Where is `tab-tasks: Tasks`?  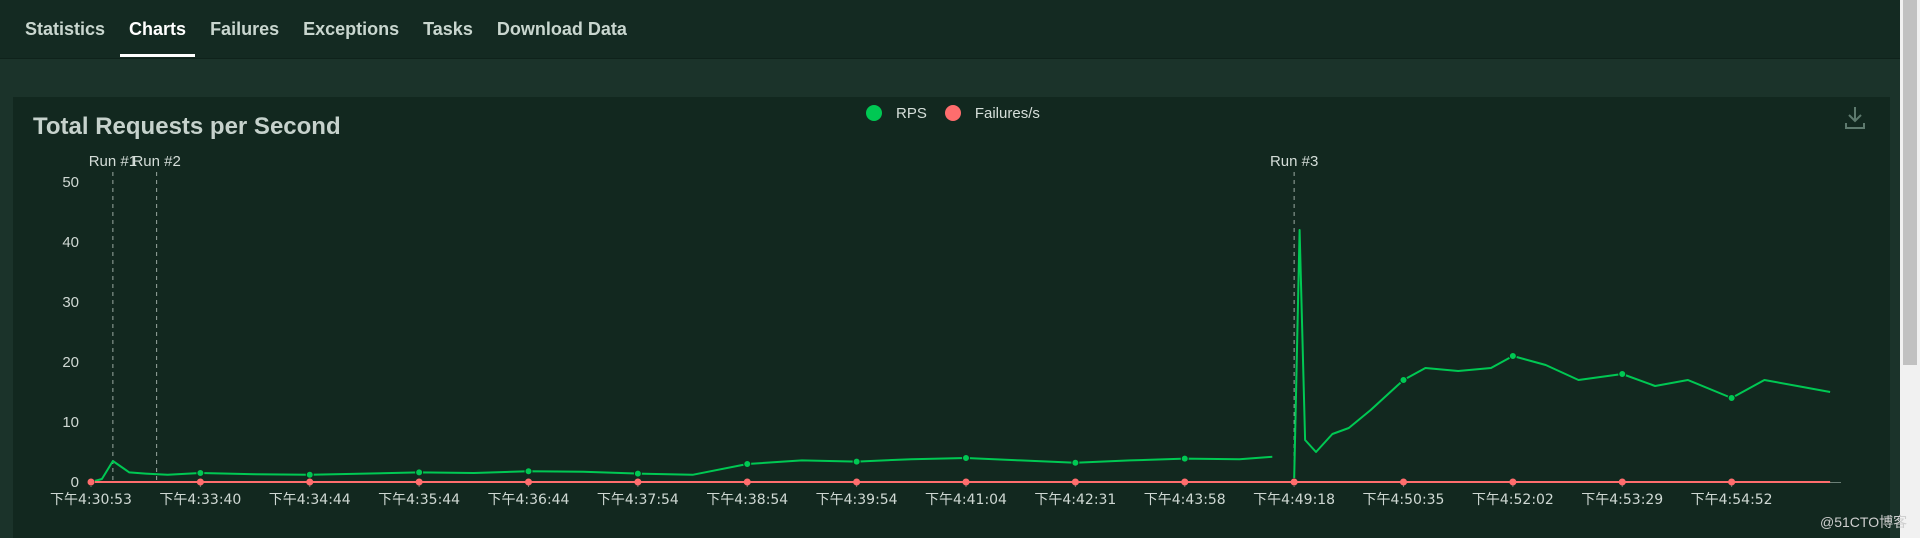 tab-tasks: Tasks is located at coordinates (448, 29).